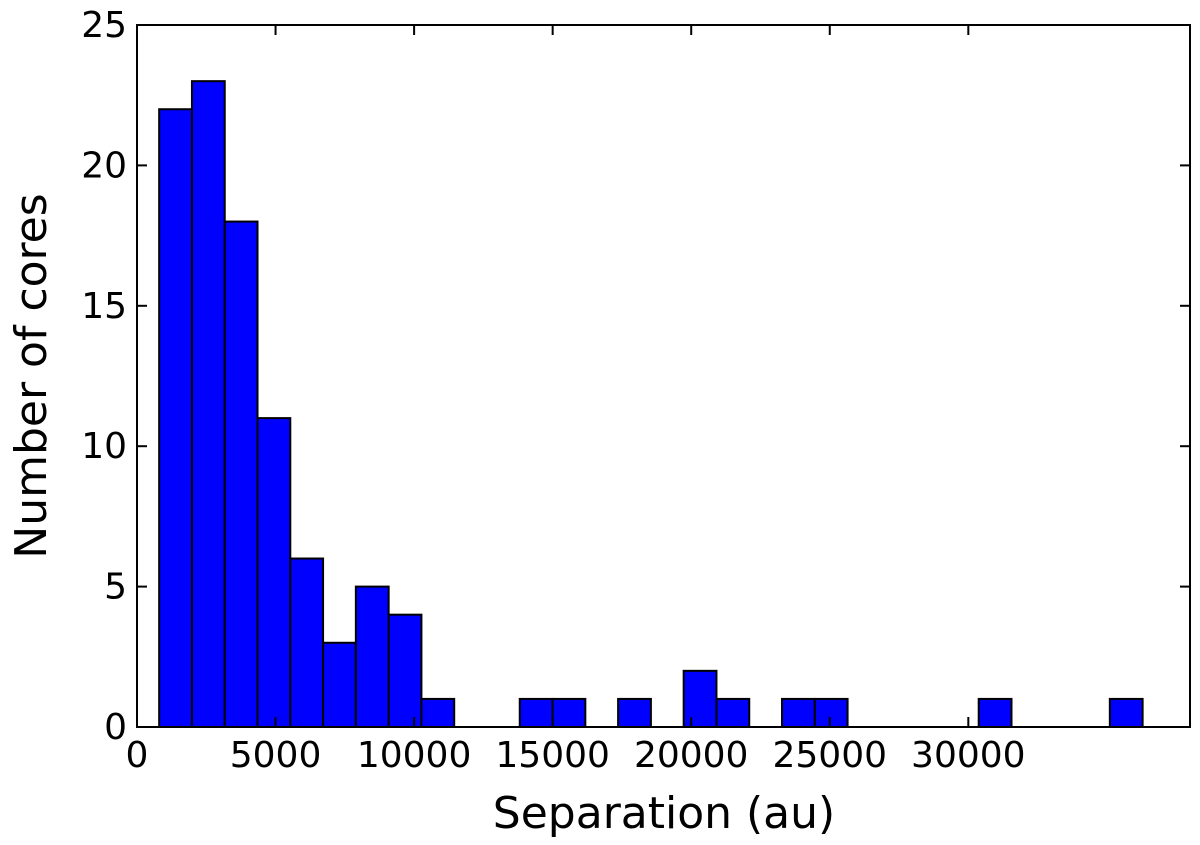 The image size is (1200, 845). I want to click on x-tick-label: 25000, so click(829, 755).